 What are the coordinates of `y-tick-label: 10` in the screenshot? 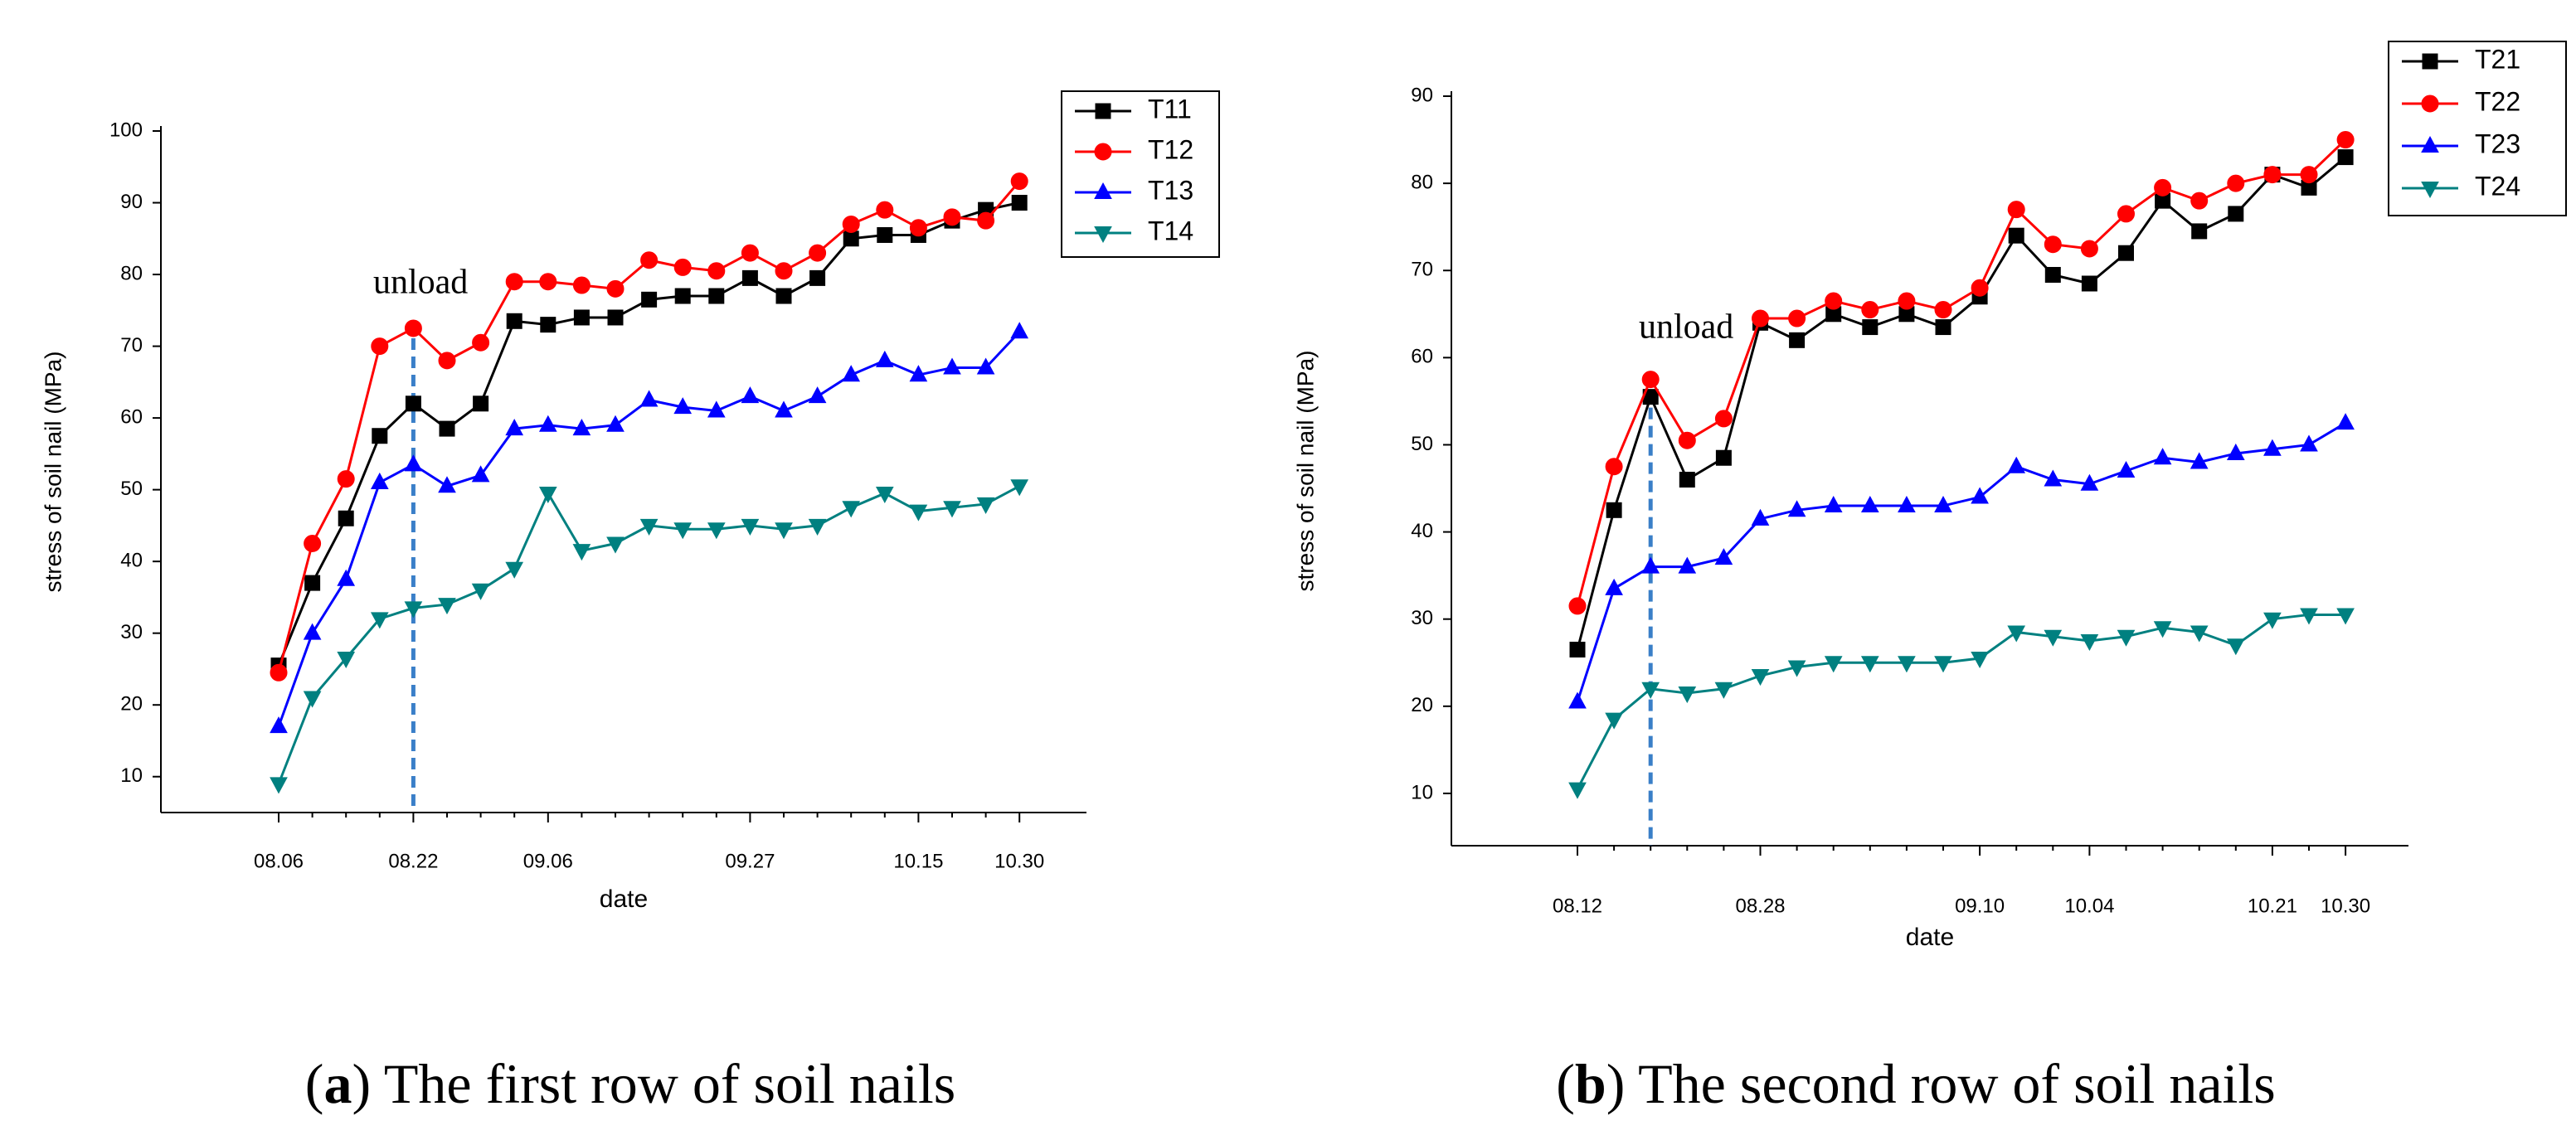 It's located at (132, 775).